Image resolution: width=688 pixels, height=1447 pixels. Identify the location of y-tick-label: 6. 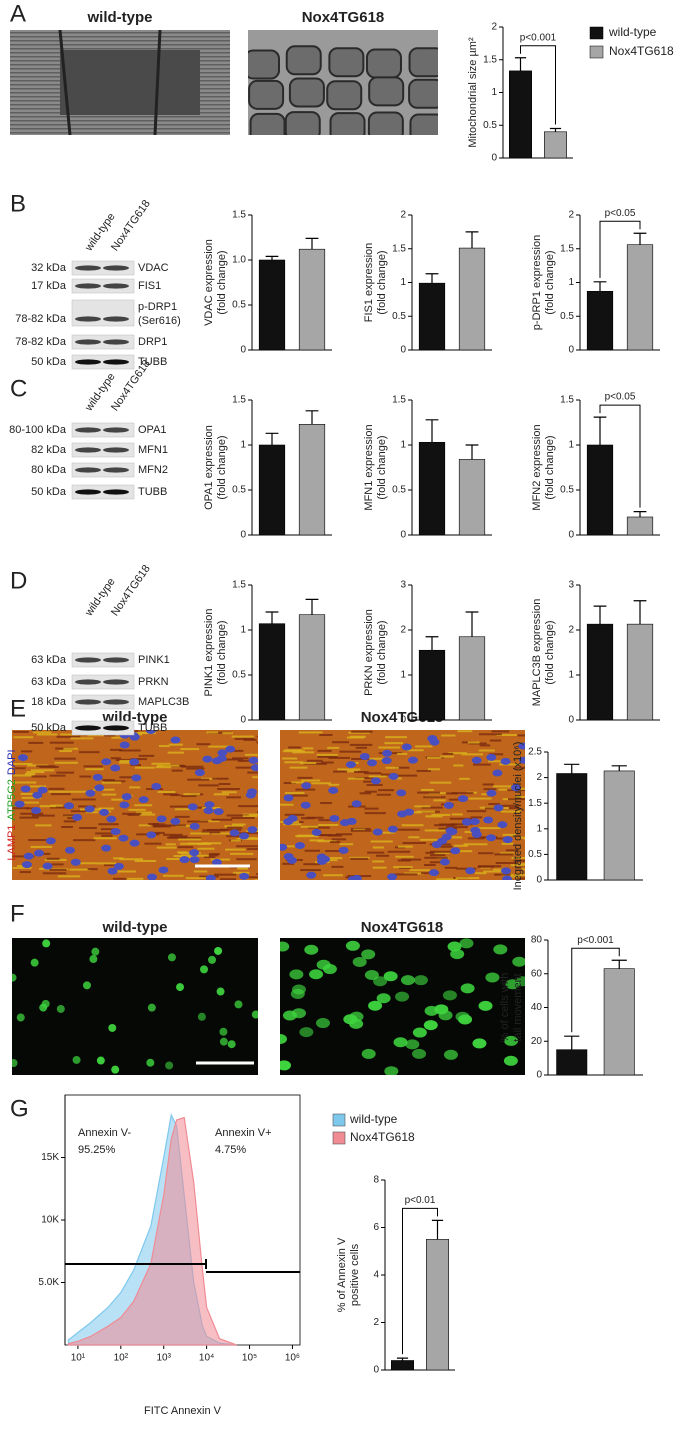
(376, 1227).